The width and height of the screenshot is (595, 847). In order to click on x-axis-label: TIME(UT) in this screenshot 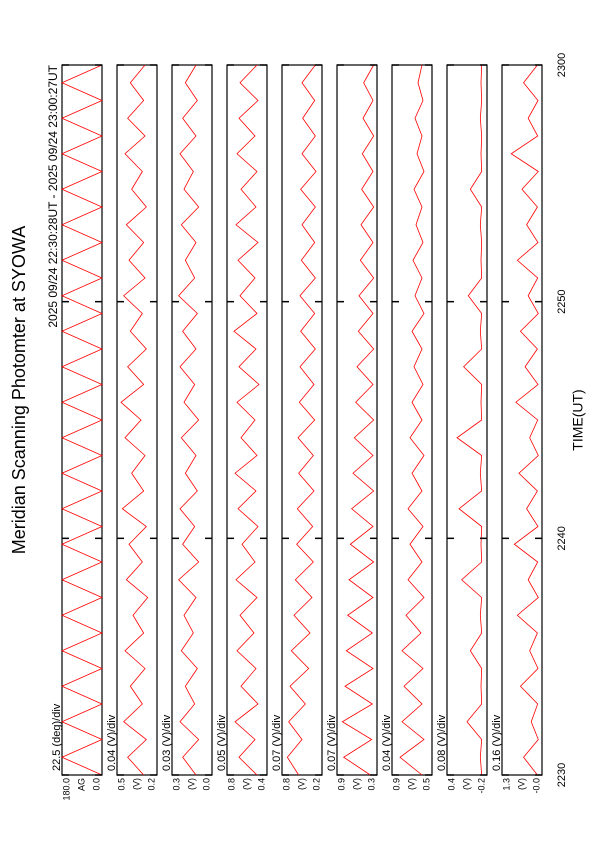, I will do `click(578, 419)`.